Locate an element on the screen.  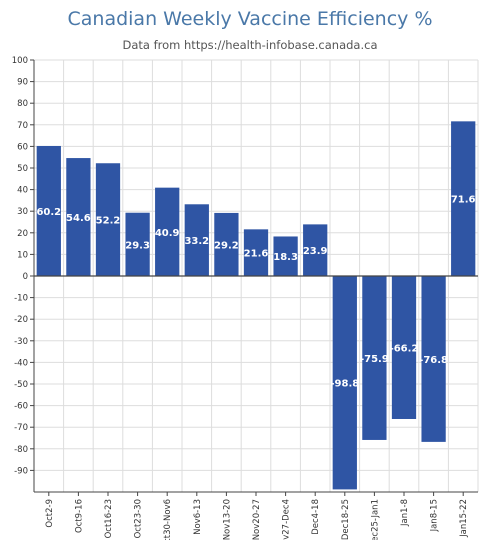
data-label: 29.3 is located at coordinates (137, 245).